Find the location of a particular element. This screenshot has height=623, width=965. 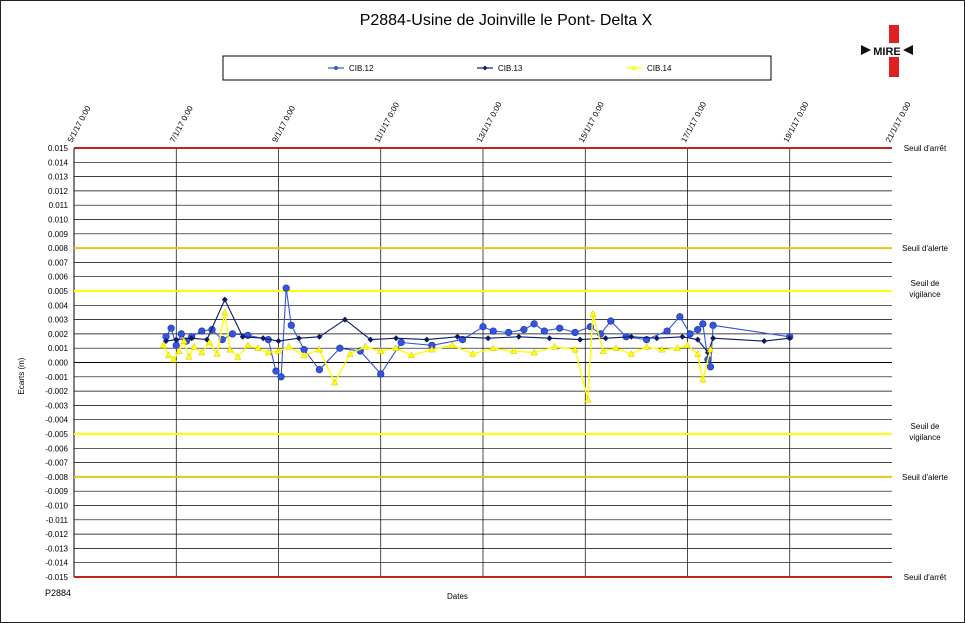

y-tick-label: 0.008 is located at coordinates (58, 248).